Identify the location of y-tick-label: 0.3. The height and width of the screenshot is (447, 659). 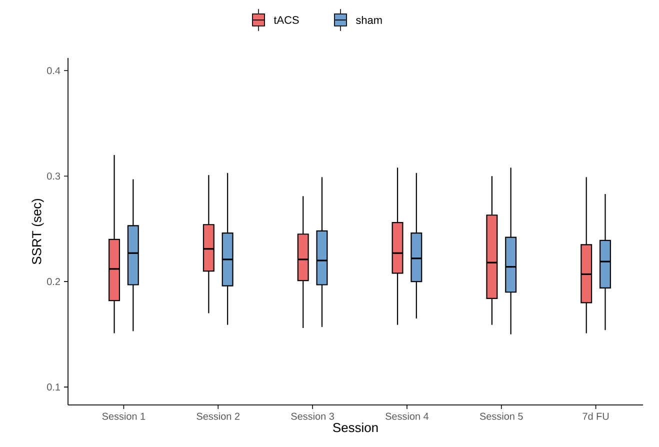
(53, 176).